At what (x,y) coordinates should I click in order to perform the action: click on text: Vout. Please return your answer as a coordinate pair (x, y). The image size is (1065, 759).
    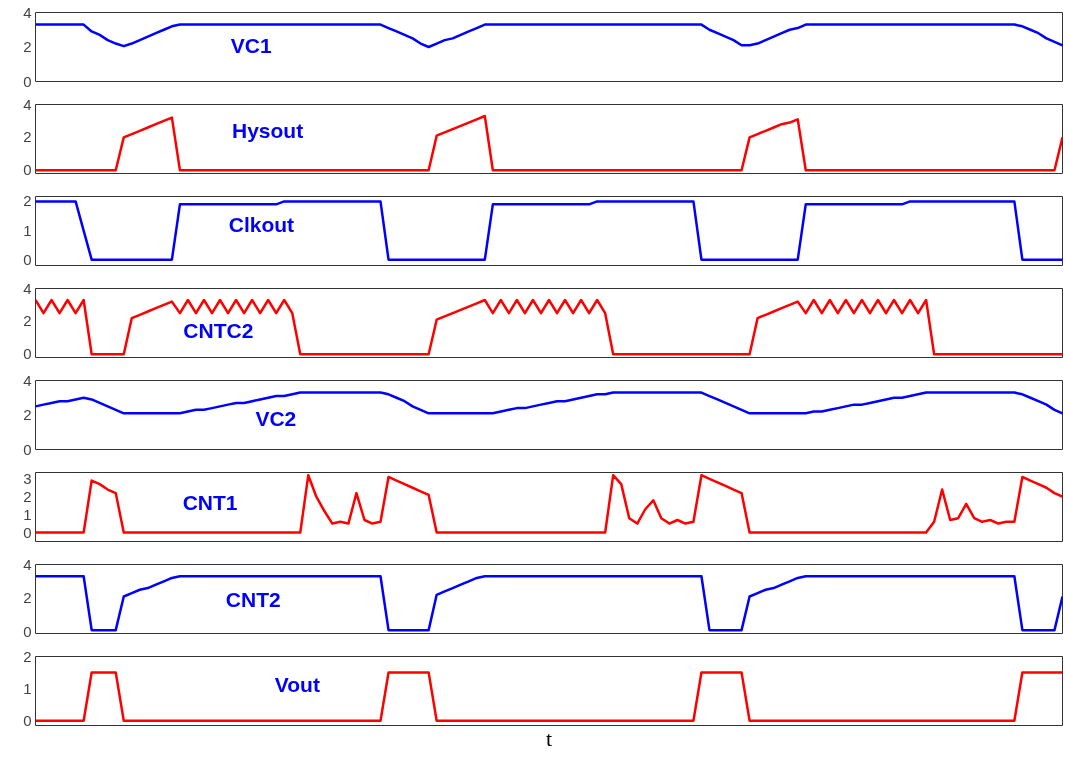
    Looking at the image, I should click on (297, 684).